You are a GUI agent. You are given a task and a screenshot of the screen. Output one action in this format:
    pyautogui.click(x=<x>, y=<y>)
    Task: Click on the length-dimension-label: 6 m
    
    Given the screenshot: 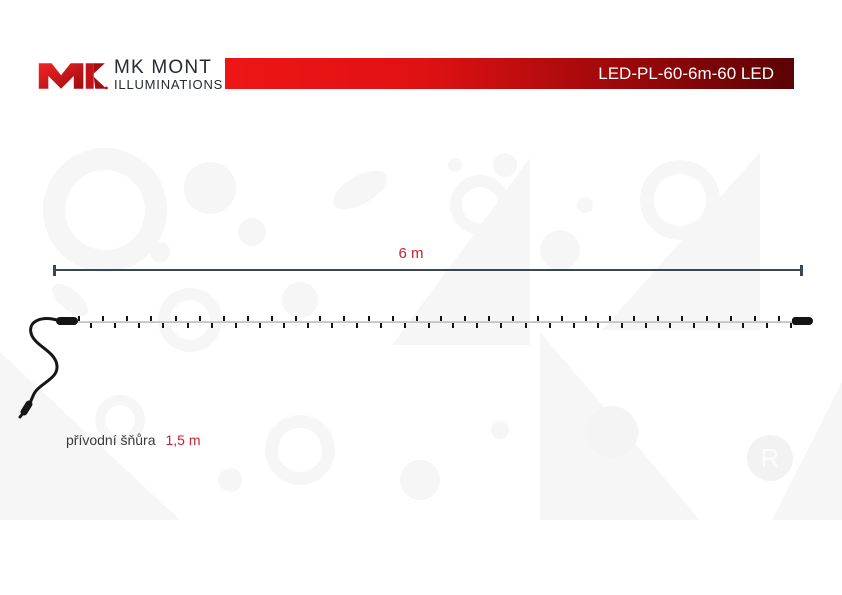 What is the action you would take?
    pyautogui.click(x=411, y=253)
    